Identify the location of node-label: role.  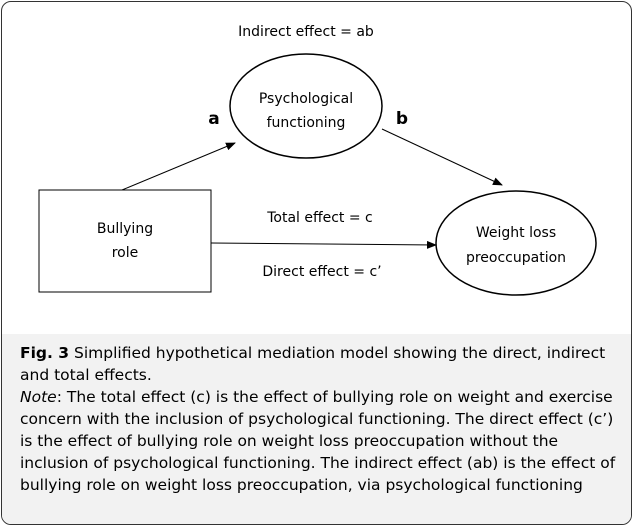
(125, 253).